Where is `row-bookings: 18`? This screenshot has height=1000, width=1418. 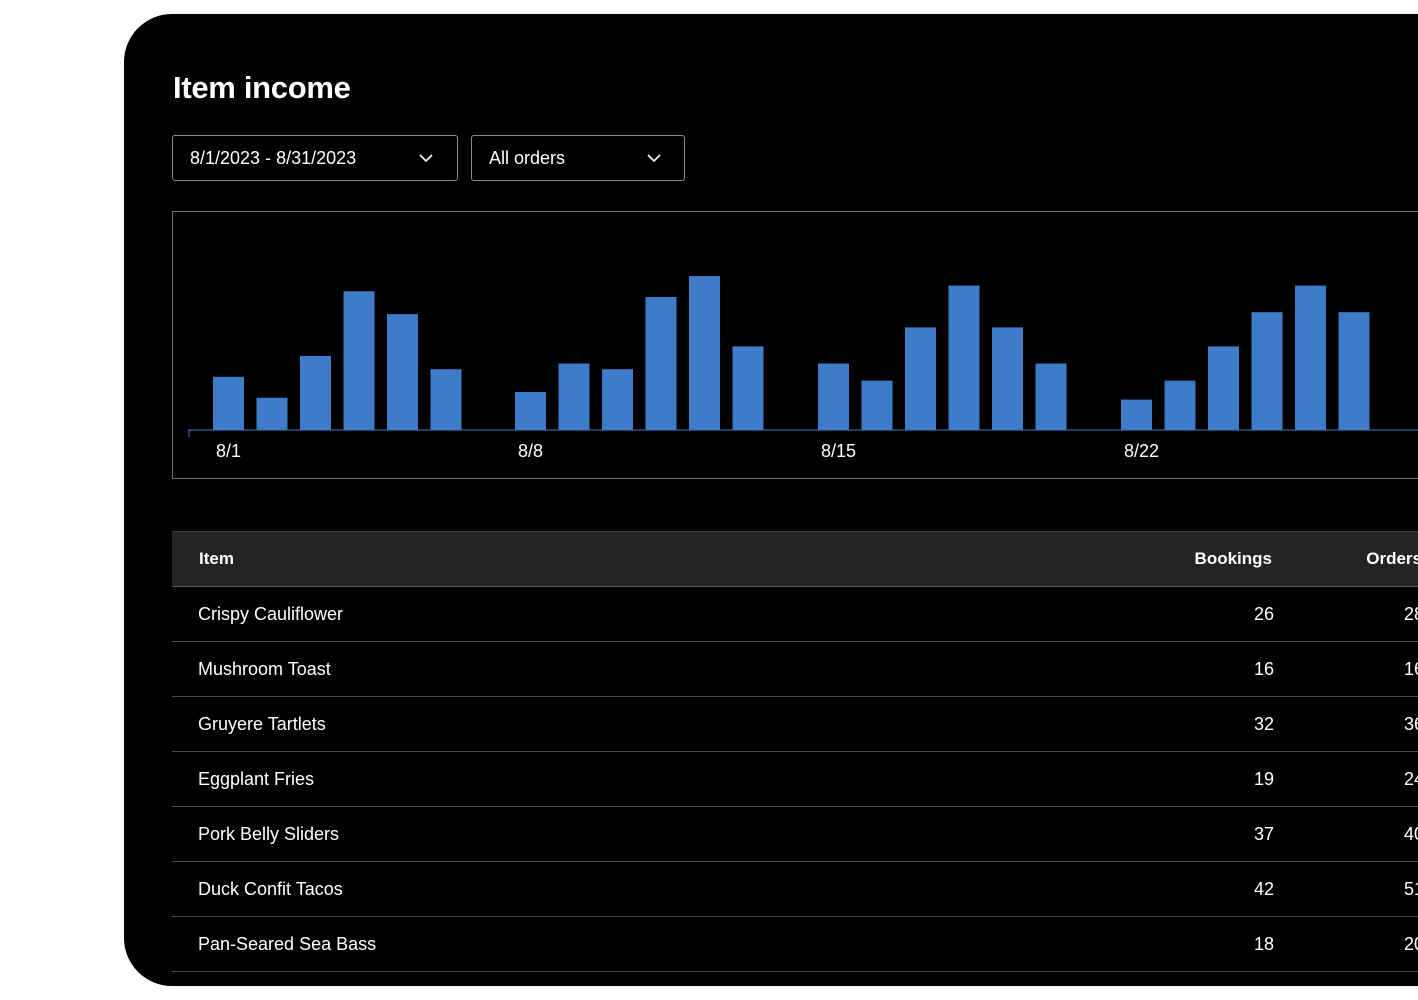 row-bookings: 18 is located at coordinates (1263, 944).